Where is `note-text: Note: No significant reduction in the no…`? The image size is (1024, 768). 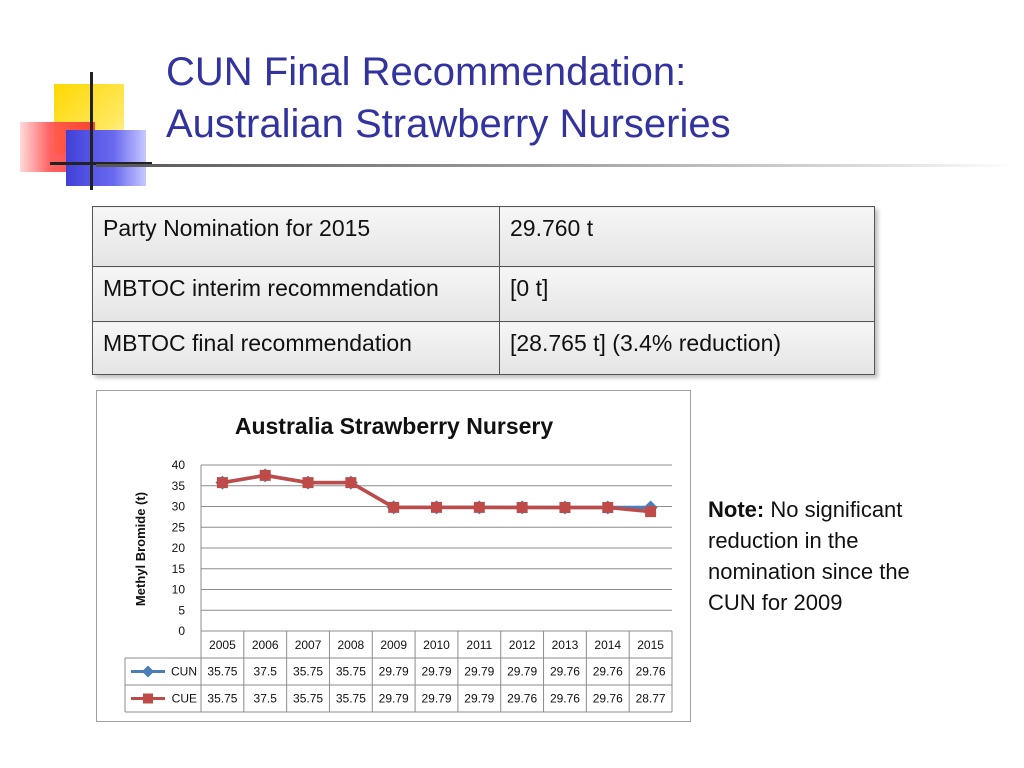
note-text: Note: No significant reduction in the no… is located at coordinates (833, 556).